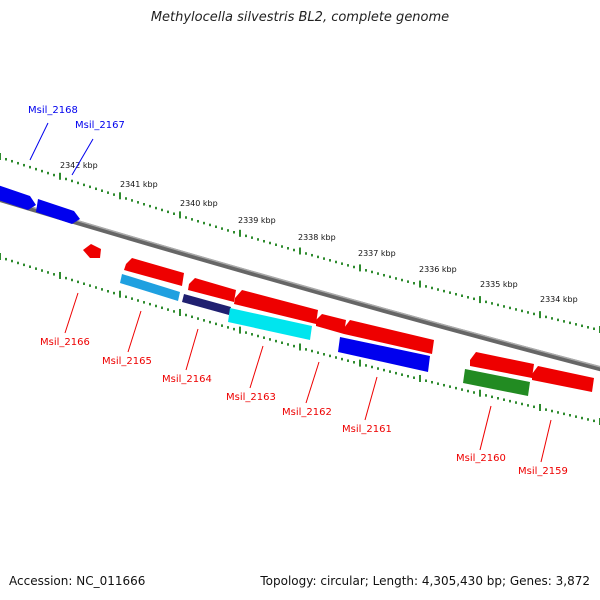 The width and height of the screenshot is (600, 600). What do you see at coordinates (206, 304) in the screenshot?
I see `feature-bar-navy` at bounding box center [206, 304].